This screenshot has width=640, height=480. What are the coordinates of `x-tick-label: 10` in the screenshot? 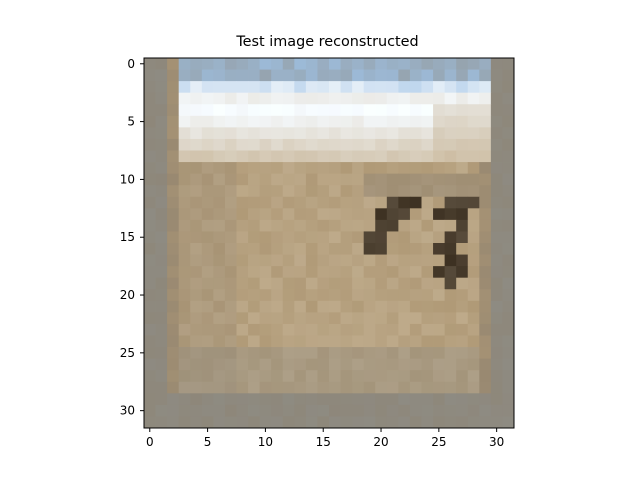 It's located at (265, 442).